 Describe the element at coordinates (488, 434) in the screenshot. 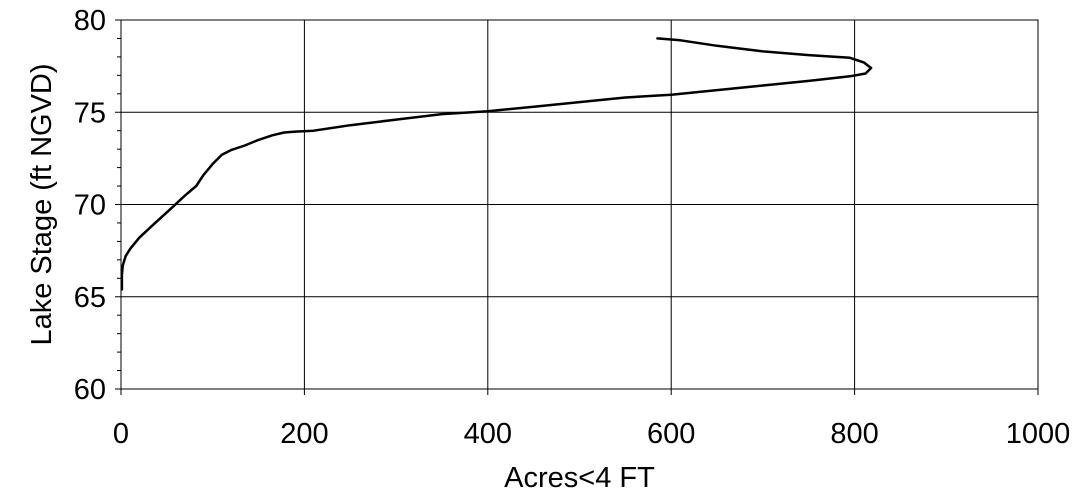

I see `x-tick-label: 400` at that location.